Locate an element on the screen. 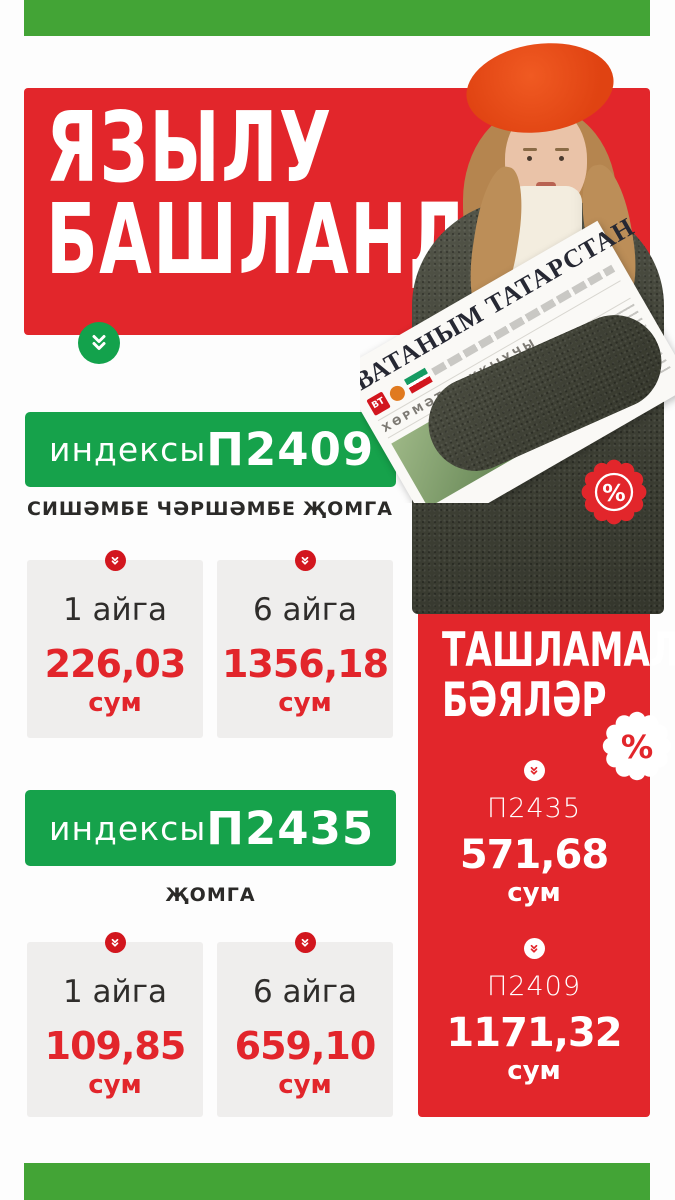  promo-index: П2435 is located at coordinates (533, 808).